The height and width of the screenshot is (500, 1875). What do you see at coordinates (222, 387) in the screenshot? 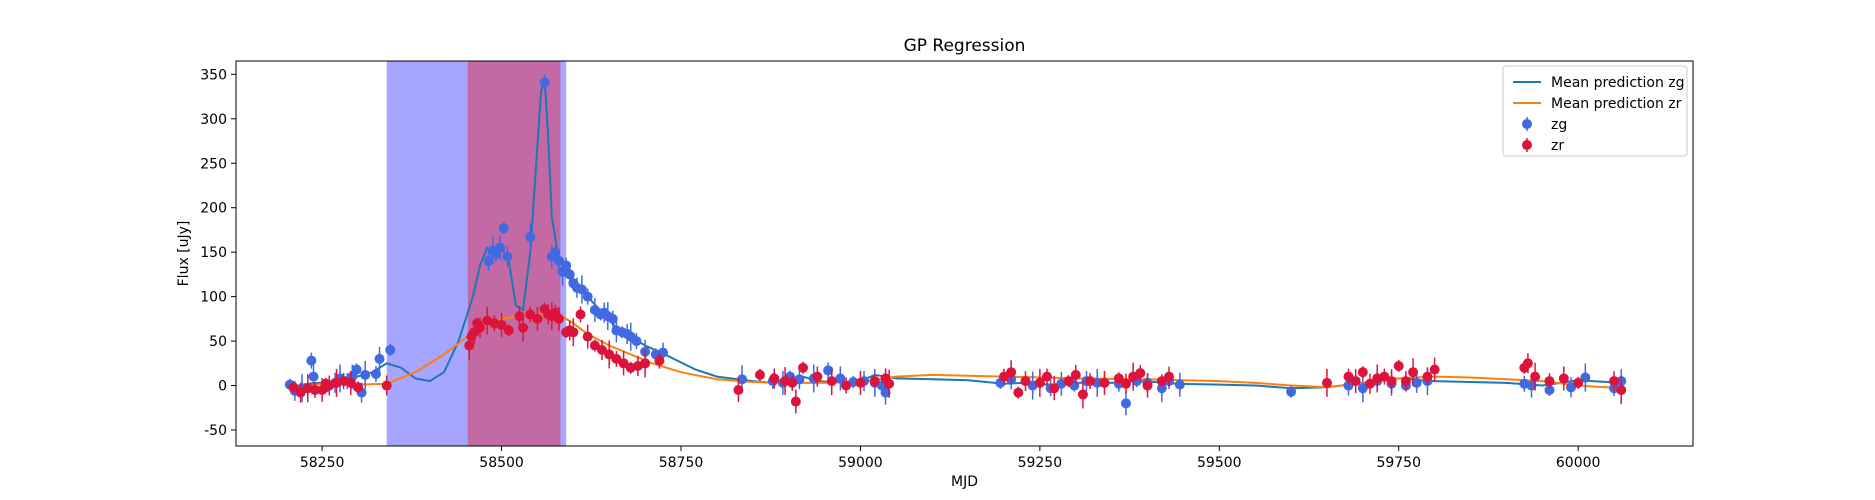
I see `y-tick-label: 0` at bounding box center [222, 387].